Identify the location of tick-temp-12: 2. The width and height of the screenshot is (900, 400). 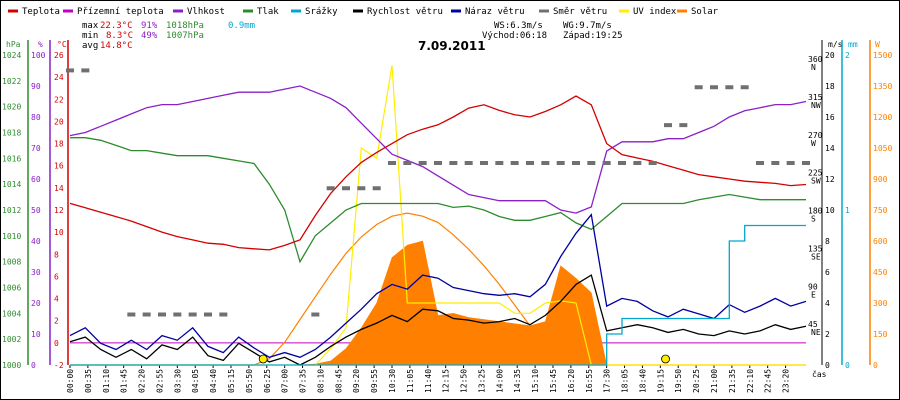
(56, 321).